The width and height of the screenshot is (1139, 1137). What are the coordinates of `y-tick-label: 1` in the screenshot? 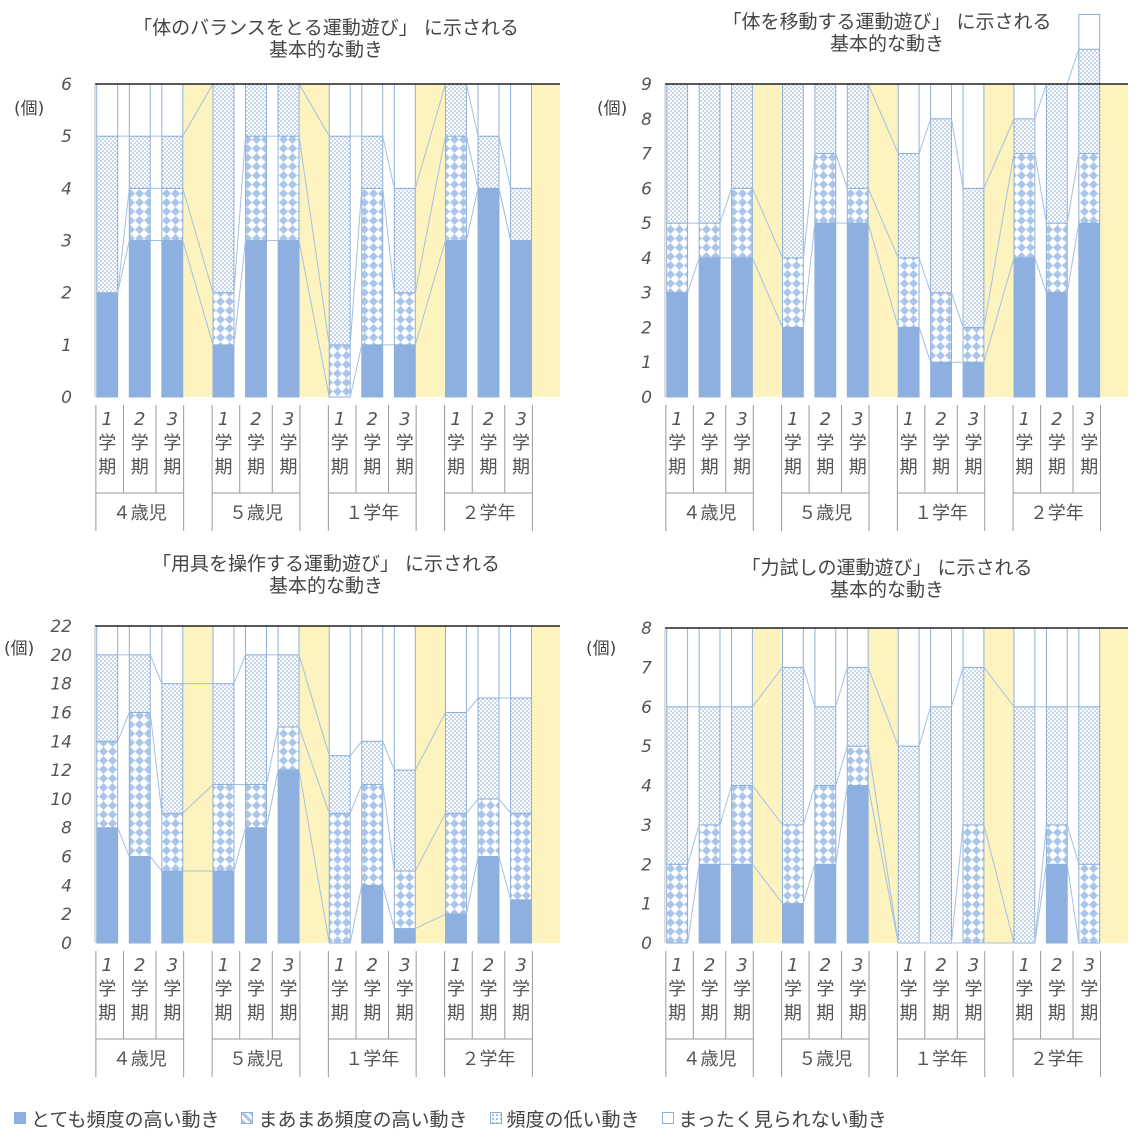 It's located at (646, 363).